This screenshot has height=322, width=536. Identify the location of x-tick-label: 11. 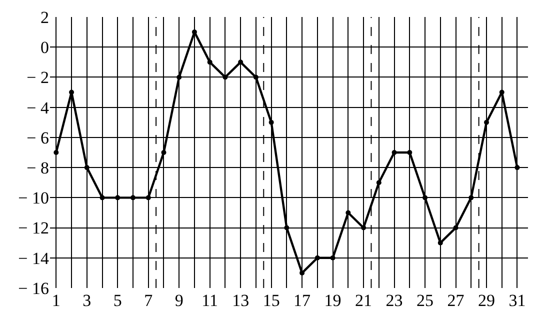
(210, 300).